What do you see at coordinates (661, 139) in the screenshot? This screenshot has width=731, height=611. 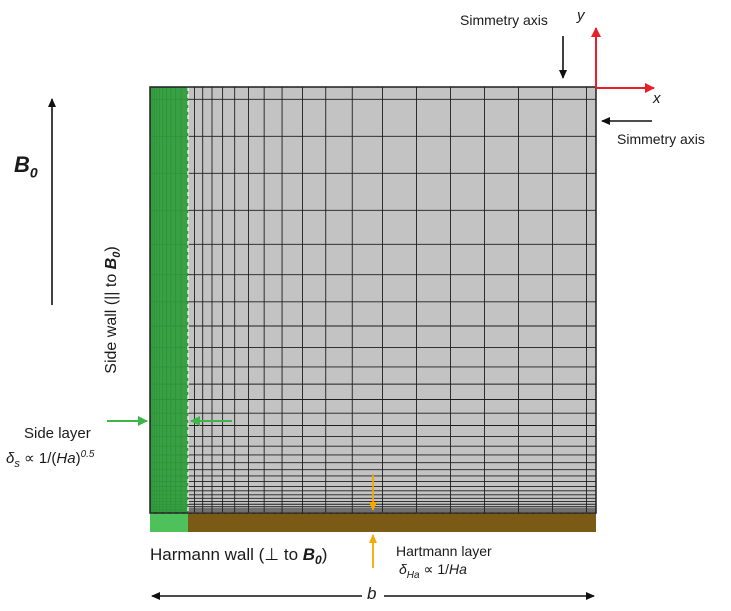 I see `symmetry-axis-right-label: Simmetry axis` at bounding box center [661, 139].